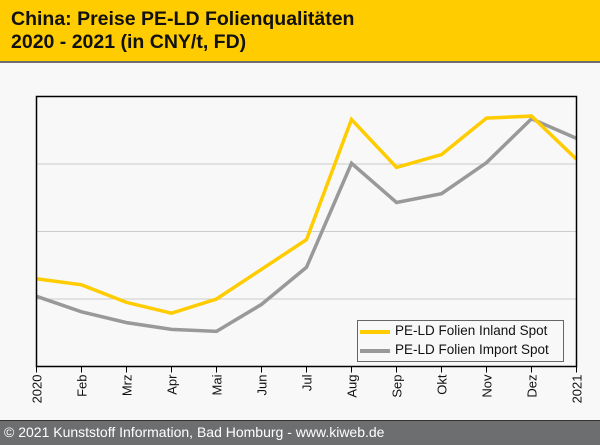 This screenshot has width=600, height=445. I want to click on legend-label-inland: PE-LD Folien Inland Spot, so click(471, 330).